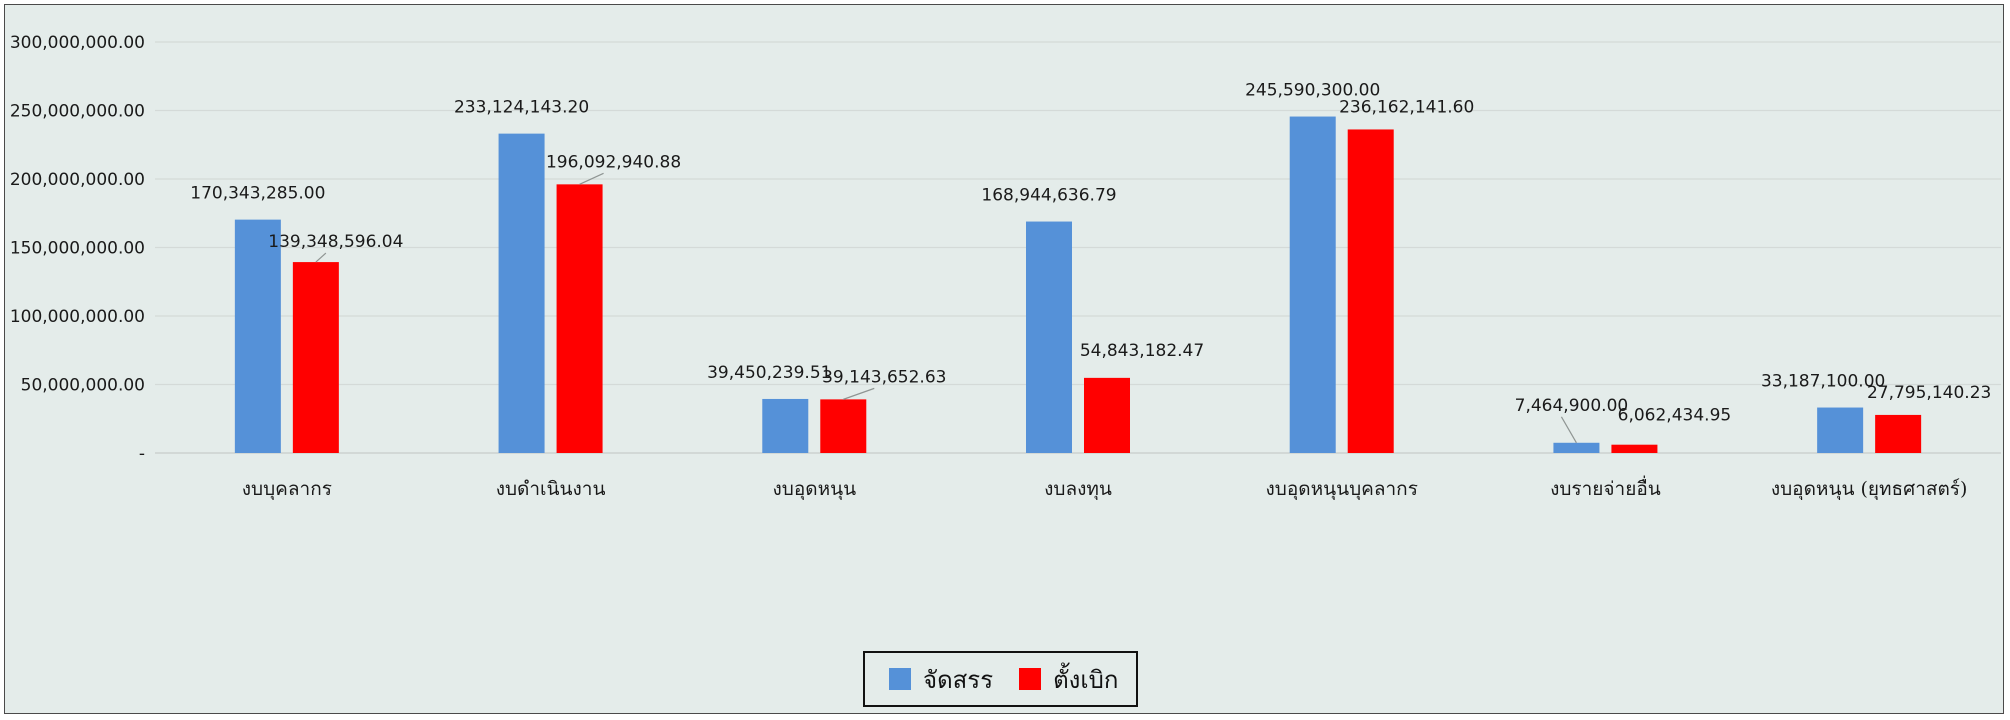 The height and width of the screenshot is (720, 2010). I want to click on data-label-allocated: 245,590,300.00, so click(1312, 91).